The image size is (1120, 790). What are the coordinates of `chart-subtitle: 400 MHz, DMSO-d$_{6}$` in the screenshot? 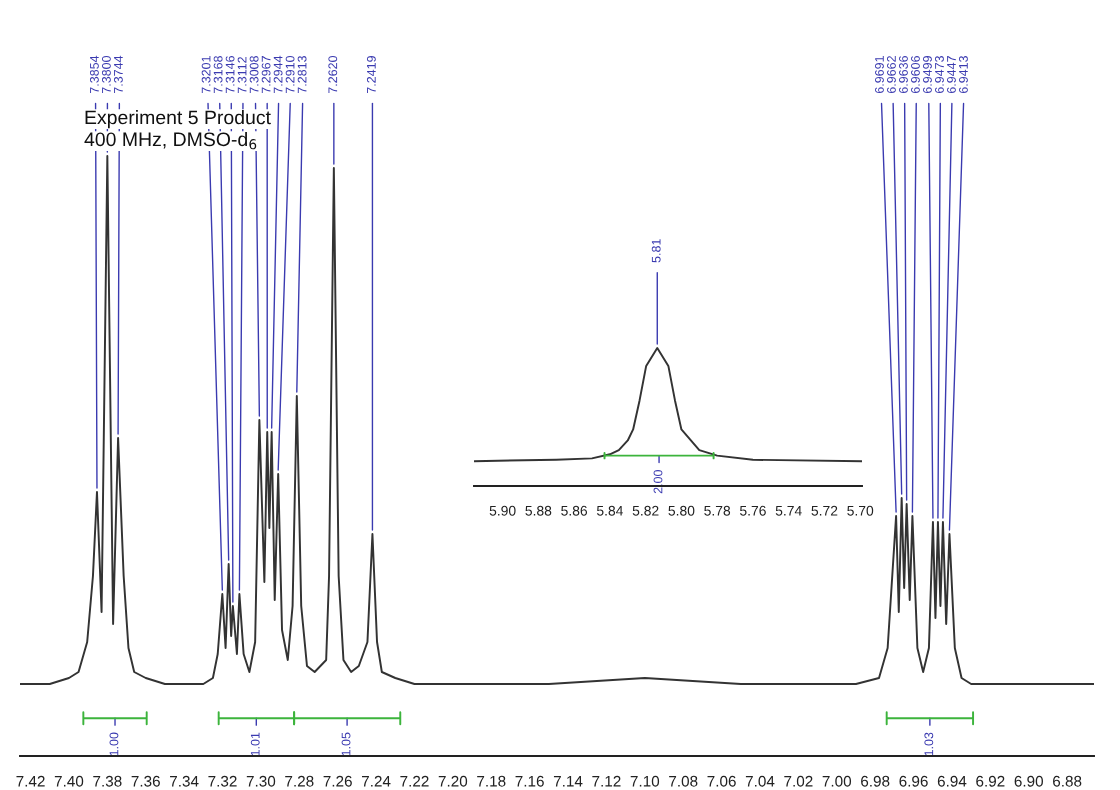 It's located at (170, 140).